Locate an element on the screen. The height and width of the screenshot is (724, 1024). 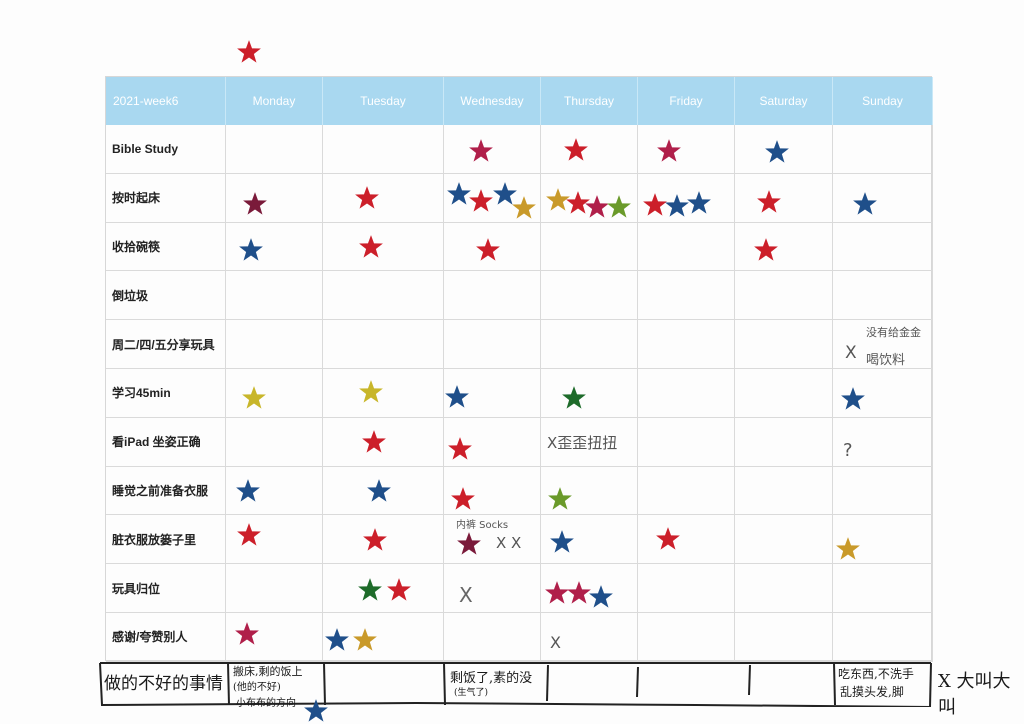
star-icon is located at coordinates (249, 52).